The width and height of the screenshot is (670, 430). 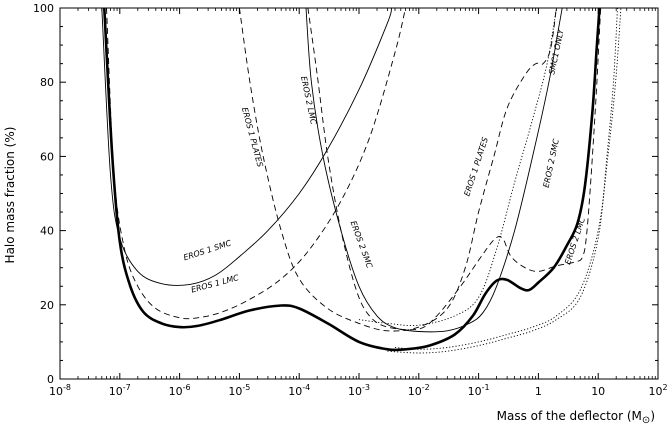 What do you see at coordinates (43, 8) in the screenshot?
I see `y-tick-label: 100` at bounding box center [43, 8].